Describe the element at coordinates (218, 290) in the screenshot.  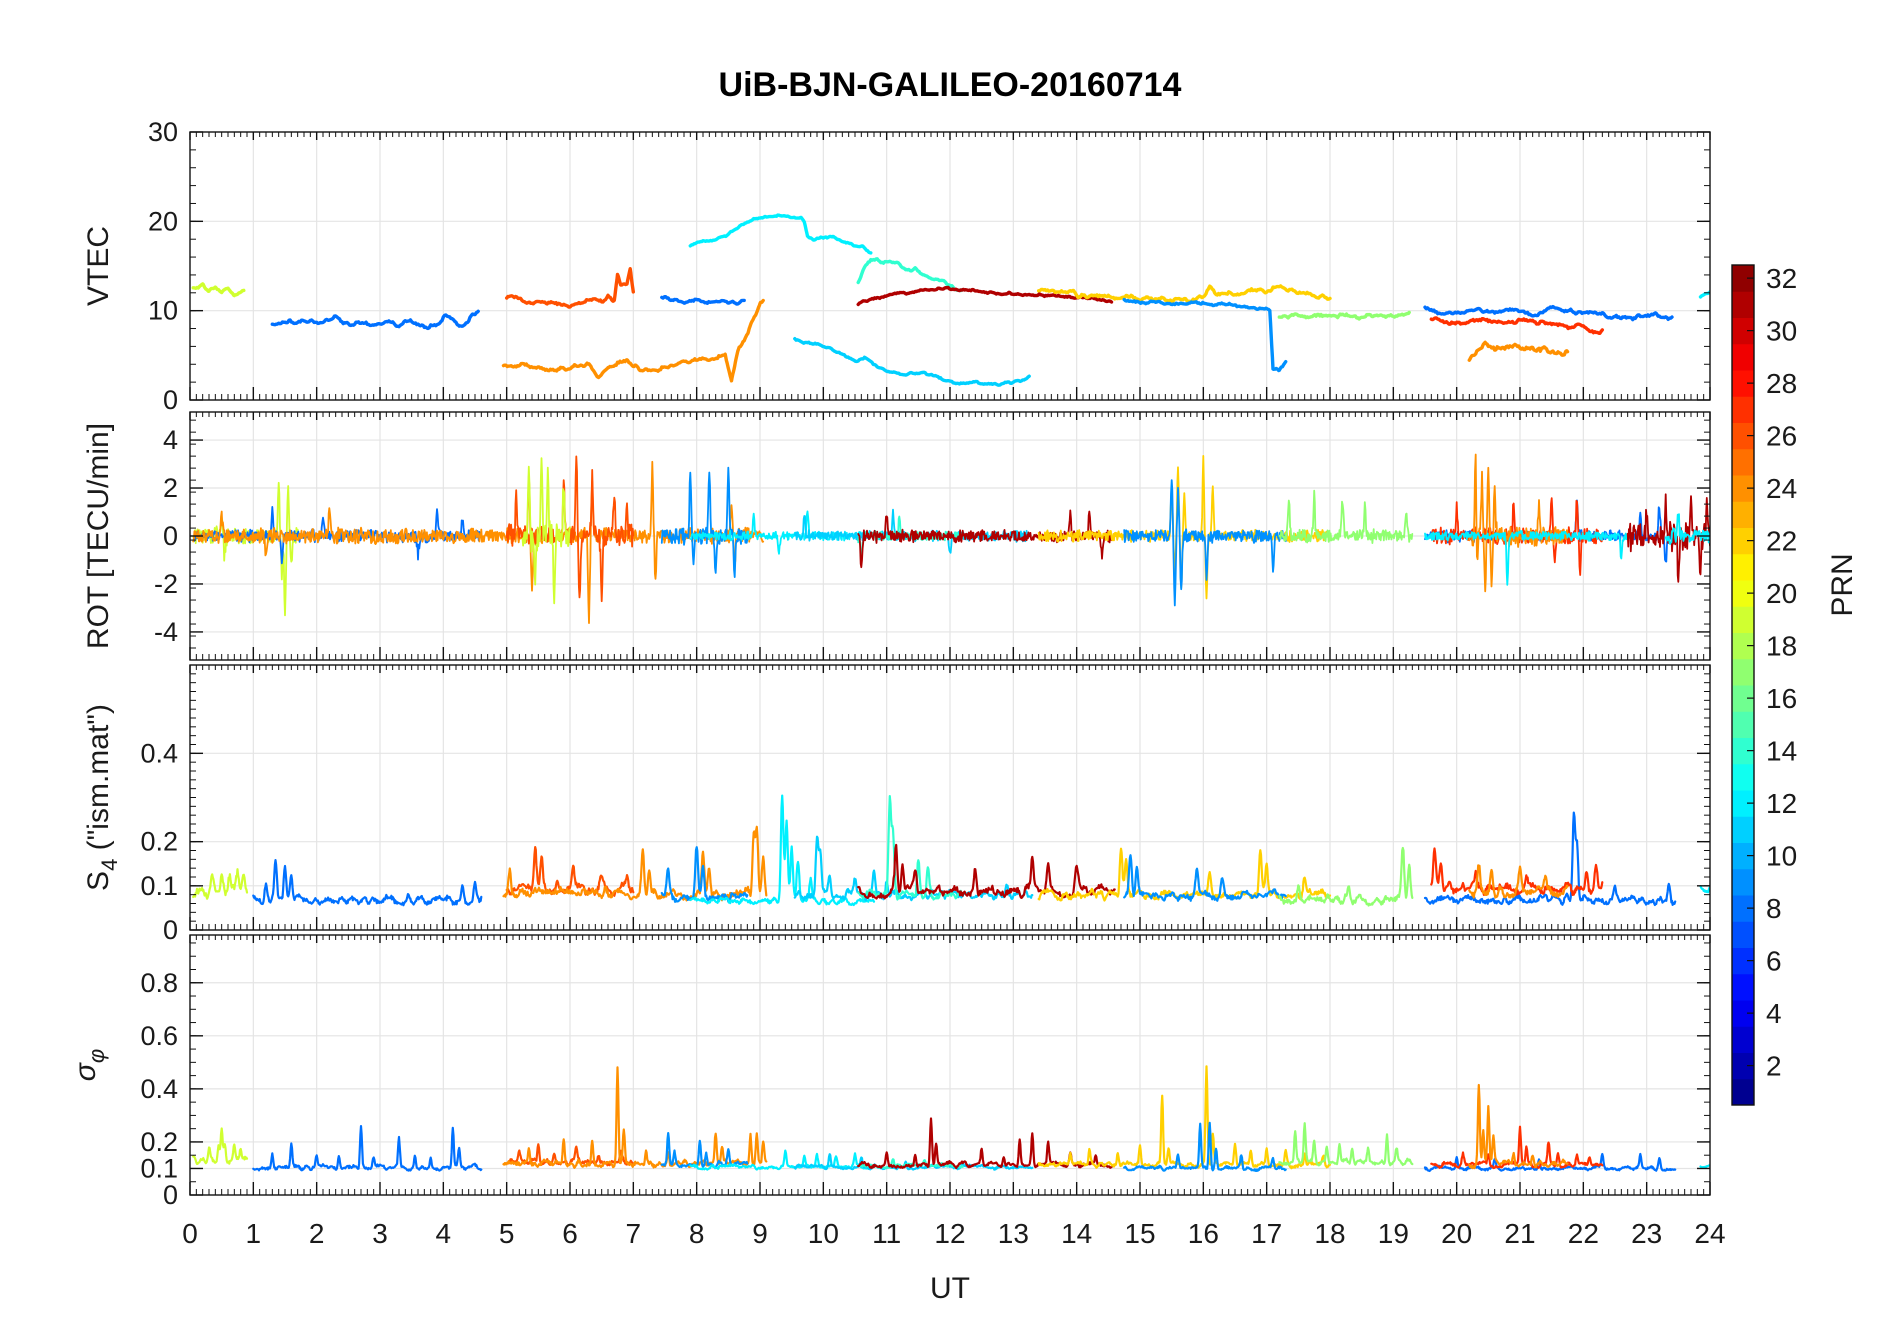
I see `series-prn19` at that location.